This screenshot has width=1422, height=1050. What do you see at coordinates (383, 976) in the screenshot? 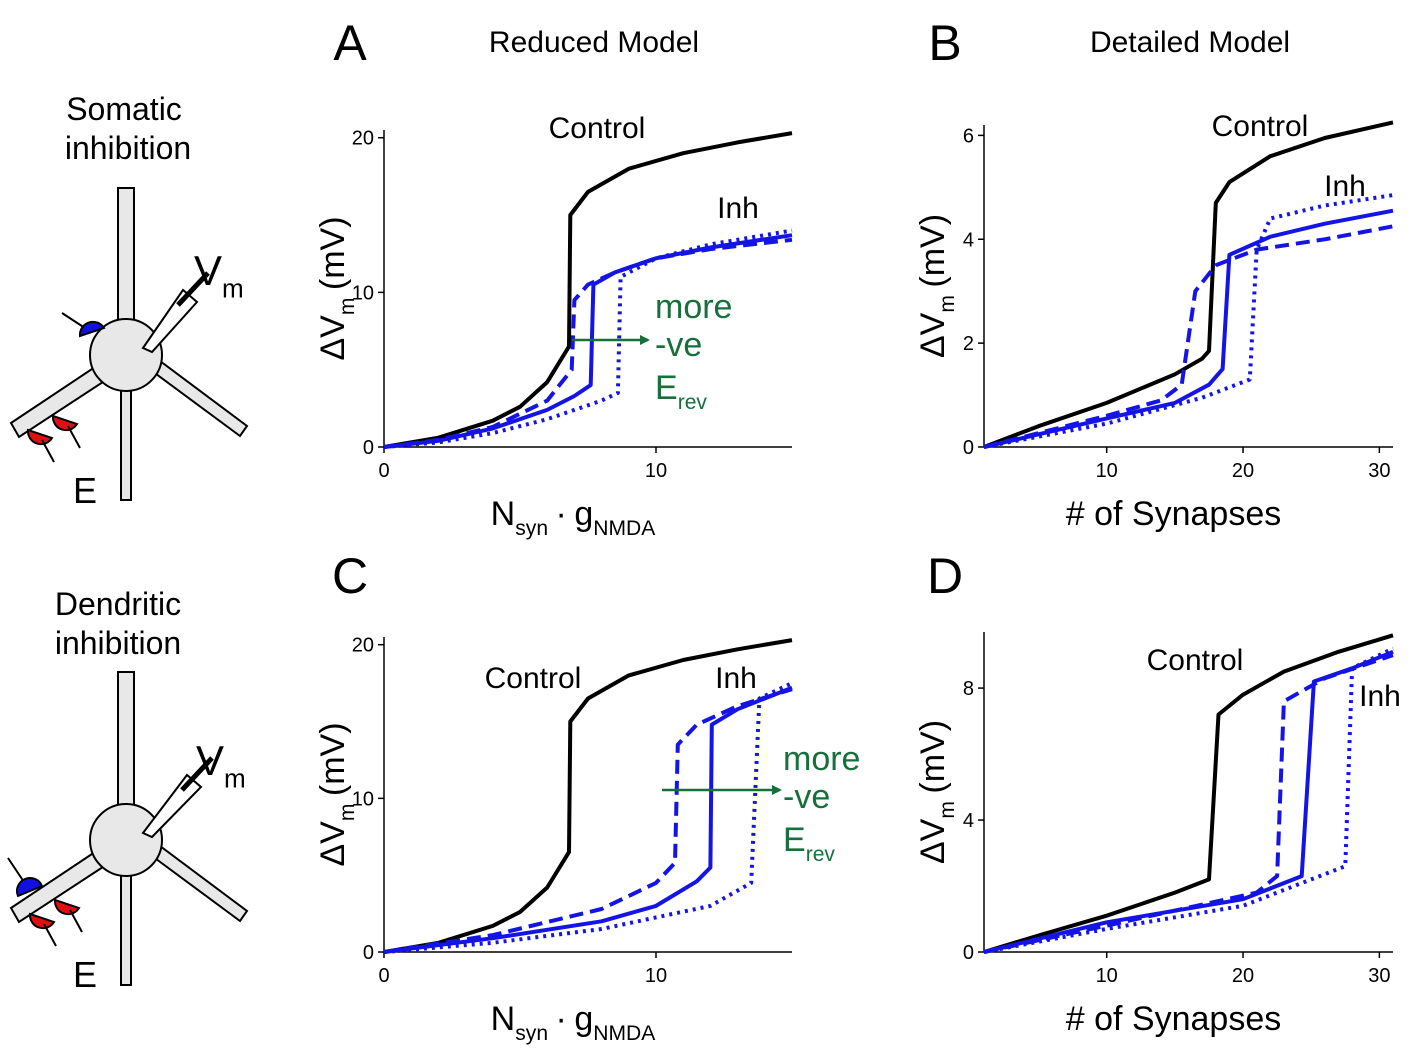
I see `x-tick-label: 0` at bounding box center [383, 976].